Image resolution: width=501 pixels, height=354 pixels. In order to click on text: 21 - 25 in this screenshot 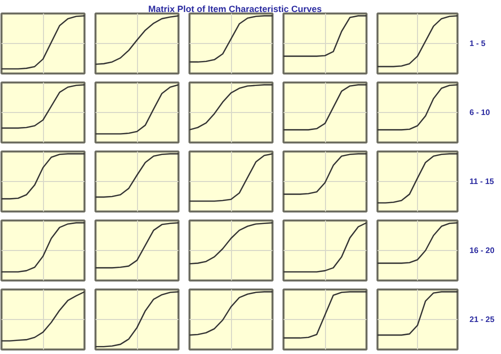, I will do `click(482, 319)`.